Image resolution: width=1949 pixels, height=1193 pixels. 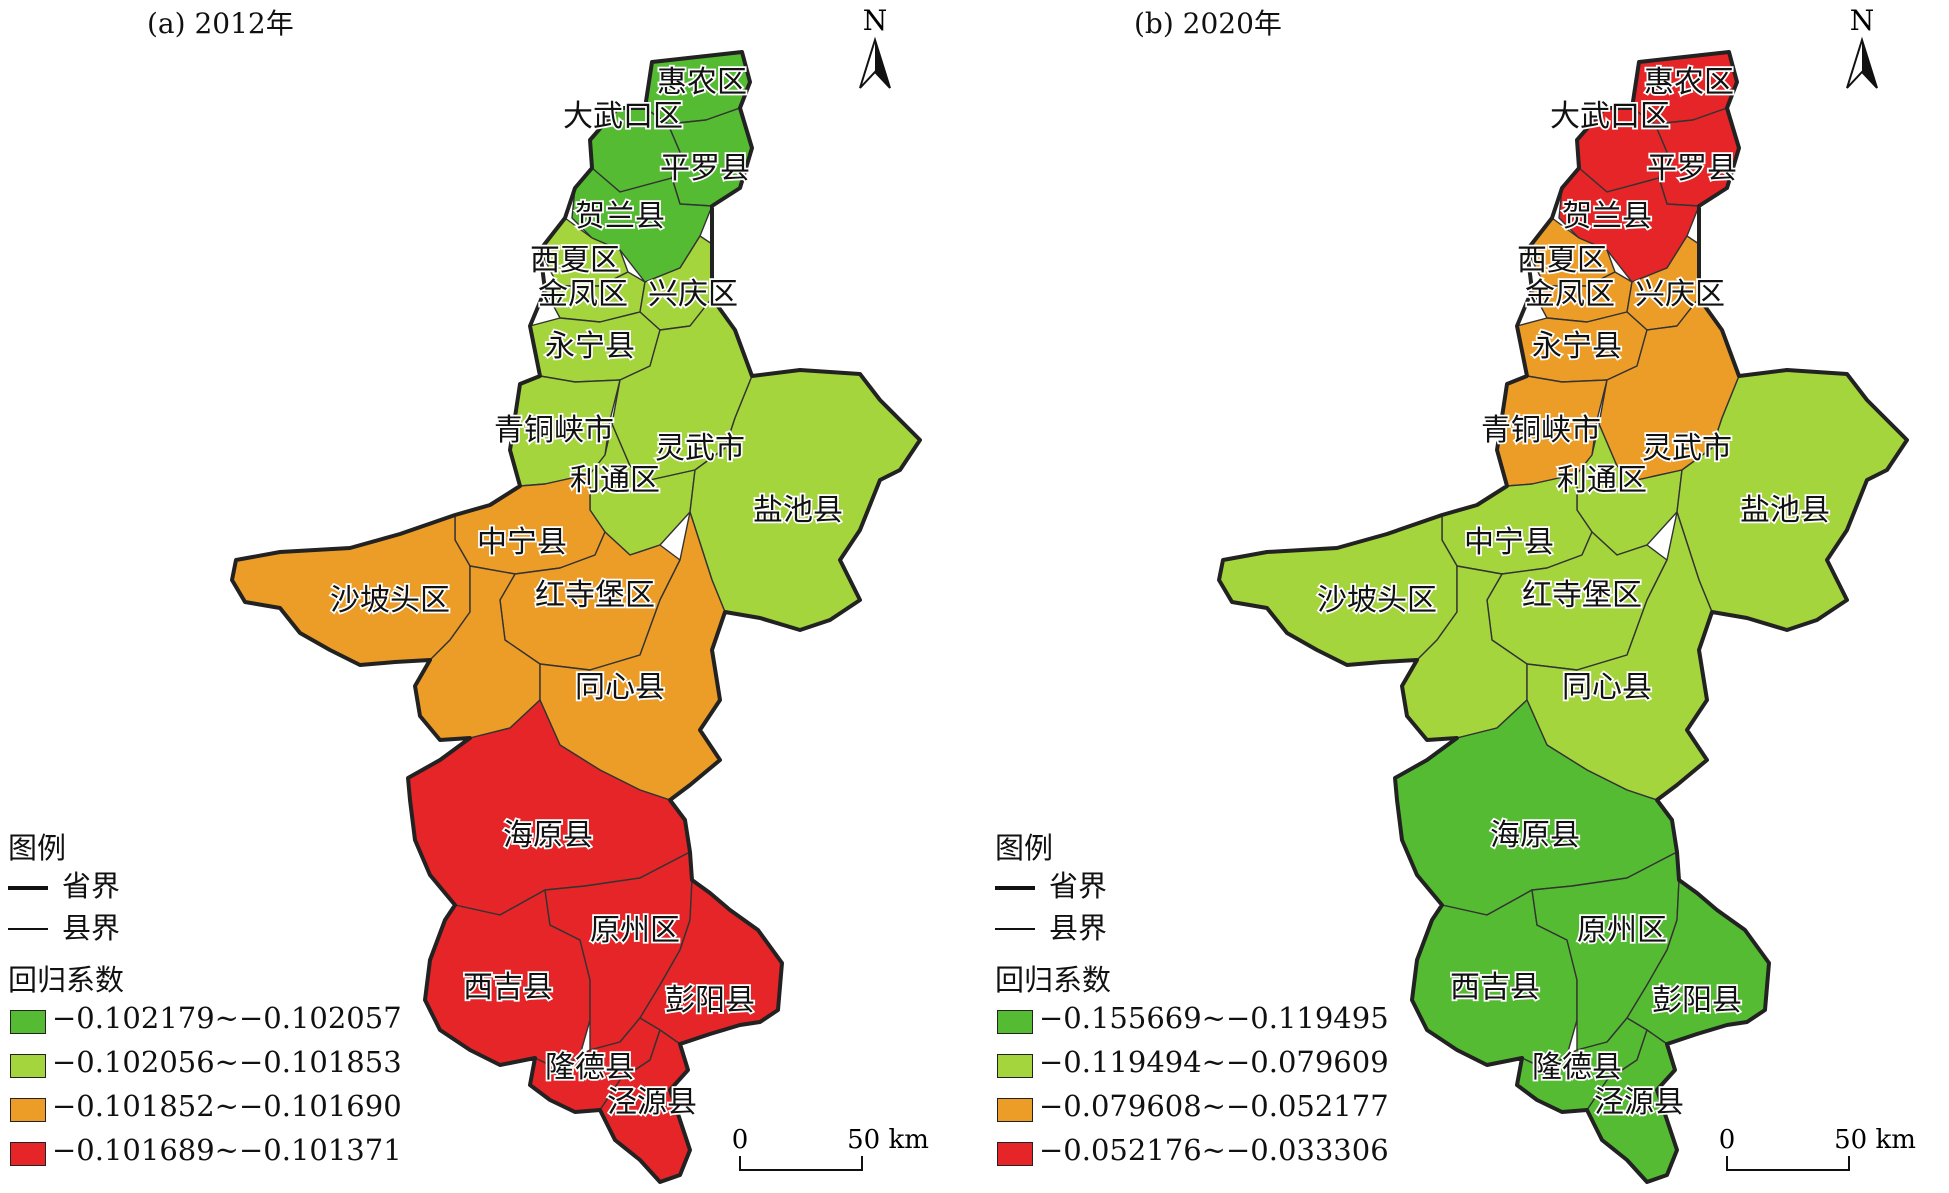 I want to click on legend-class-range: −0.102179~−0.102057, so click(x=227, y=1018).